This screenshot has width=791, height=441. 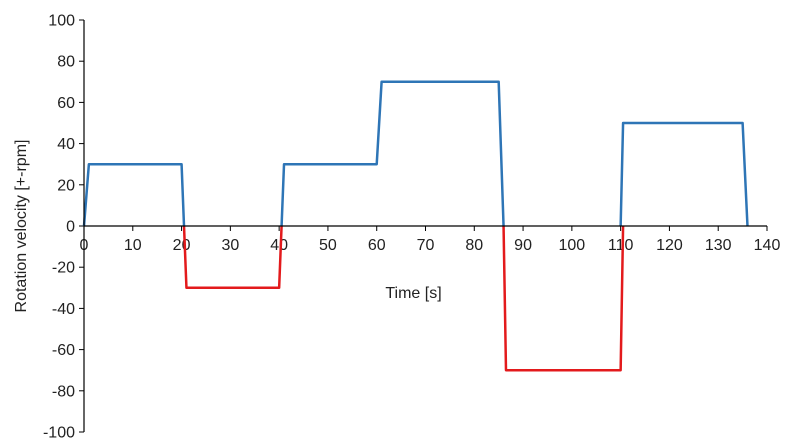 I want to click on x-tick-label: 40, so click(x=279, y=245).